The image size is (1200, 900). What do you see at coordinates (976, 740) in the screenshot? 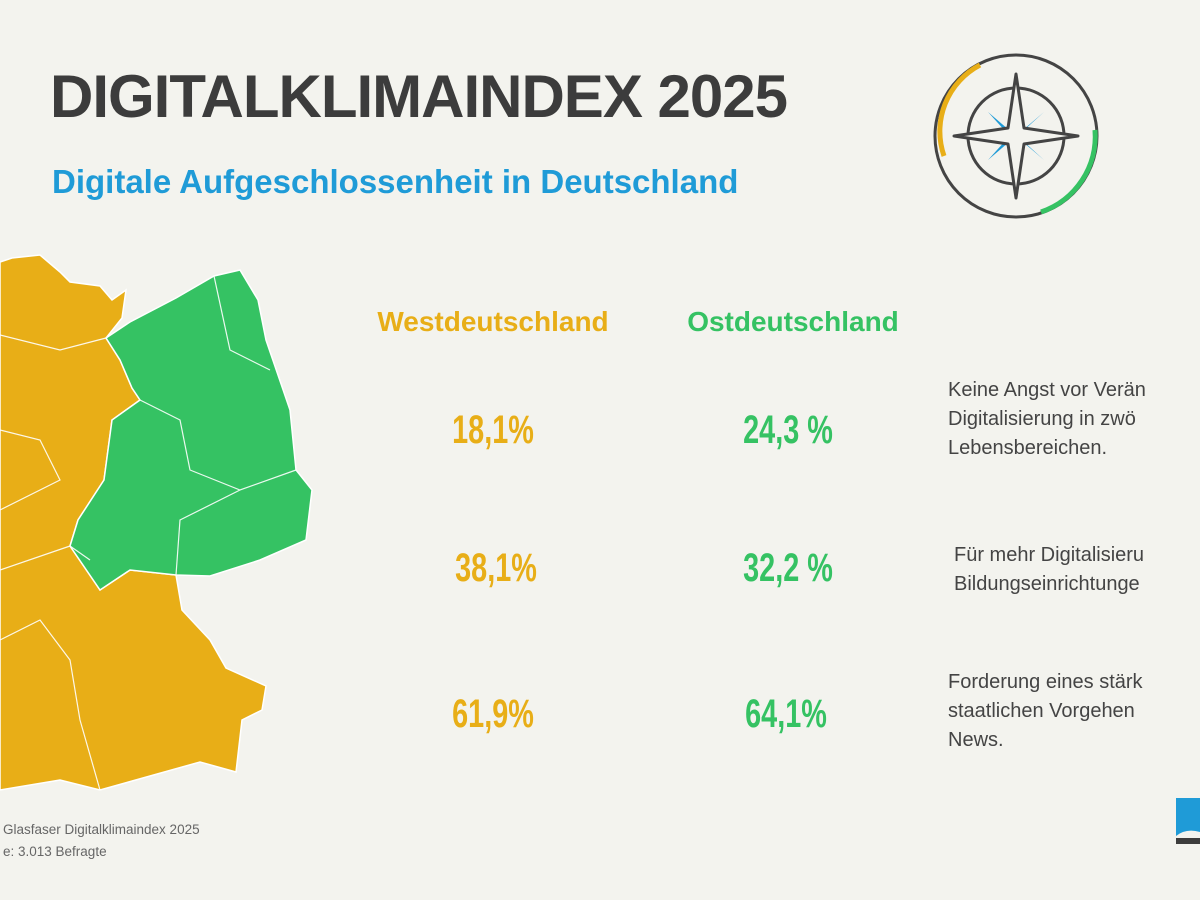
I see `row-label-line: News.` at bounding box center [976, 740].